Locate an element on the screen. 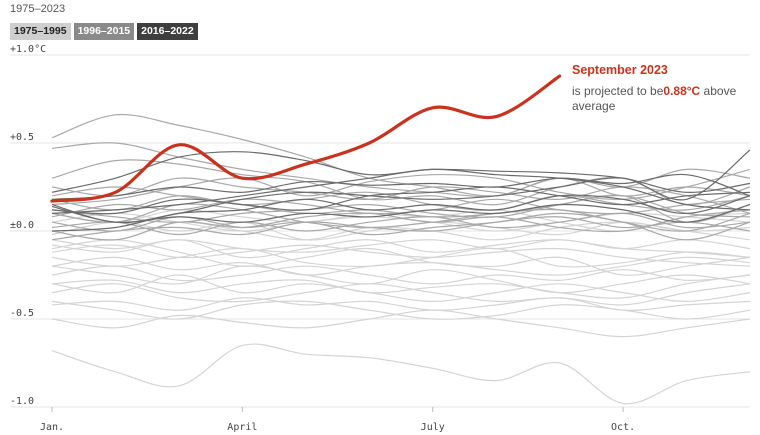 The width and height of the screenshot is (760, 435). annotation-suffix: above is located at coordinates (718, 91).